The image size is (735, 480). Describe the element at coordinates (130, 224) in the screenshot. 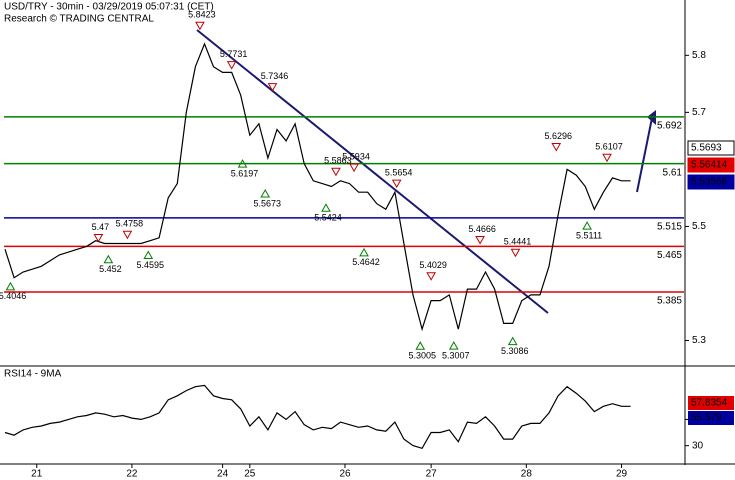

I see `high-label: 5.4758` at that location.